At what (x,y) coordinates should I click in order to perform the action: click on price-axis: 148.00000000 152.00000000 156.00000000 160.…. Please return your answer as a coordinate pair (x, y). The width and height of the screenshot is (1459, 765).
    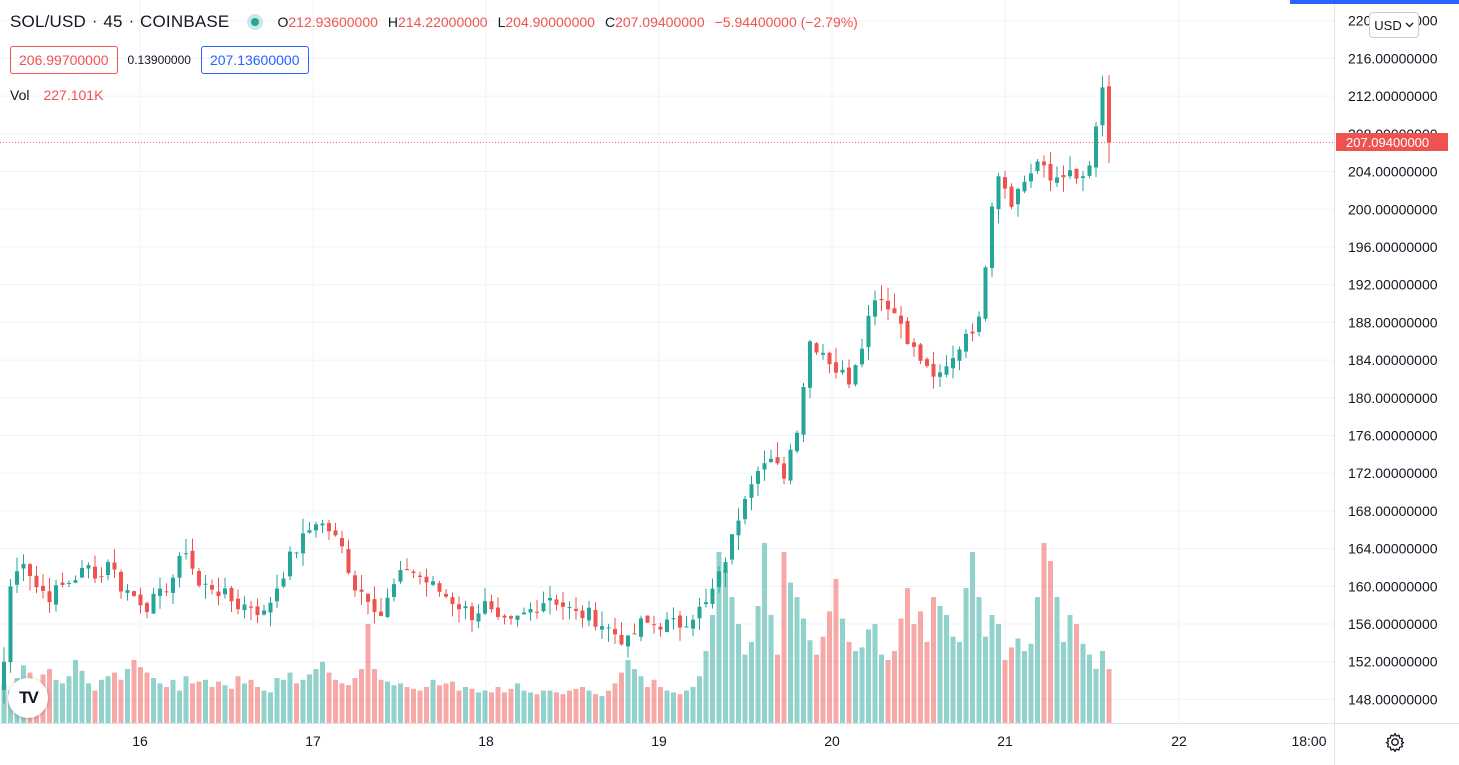
    Looking at the image, I should click on (1393, 360).